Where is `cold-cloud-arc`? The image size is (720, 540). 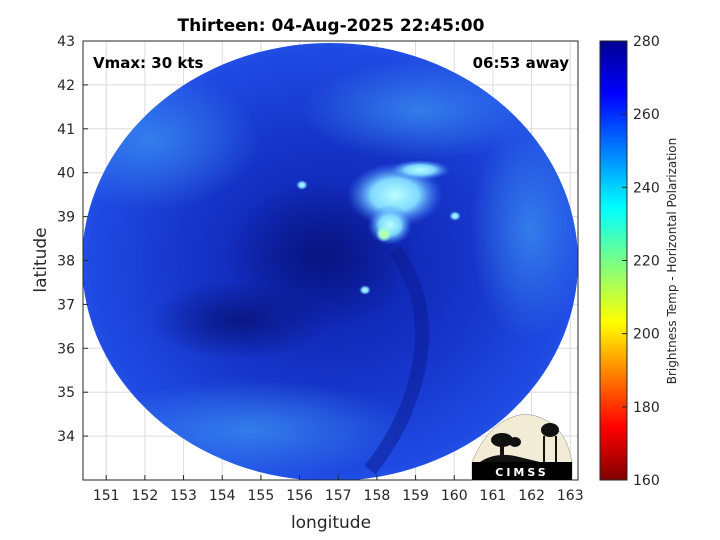 cold-cloud-arc is located at coordinates (420, 170).